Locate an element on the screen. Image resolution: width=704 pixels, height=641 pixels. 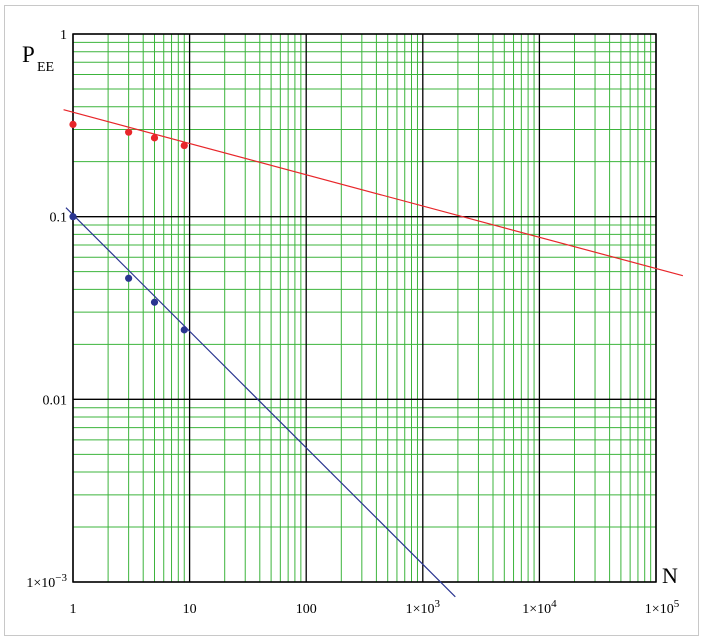
x-tick-label: 10 is located at coordinates (190, 609).